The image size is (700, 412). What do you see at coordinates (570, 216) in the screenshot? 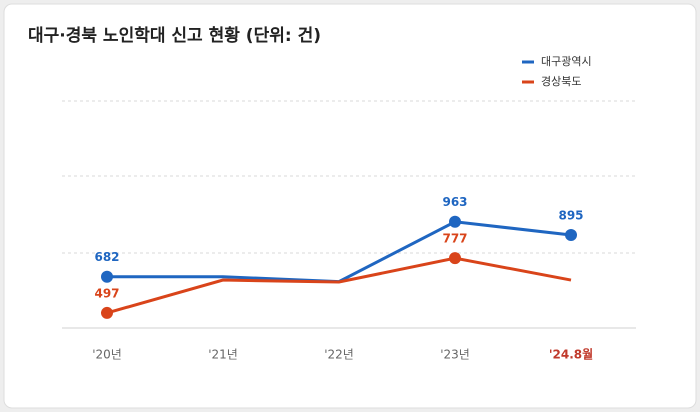
I see `data-label: 895` at bounding box center [570, 216].